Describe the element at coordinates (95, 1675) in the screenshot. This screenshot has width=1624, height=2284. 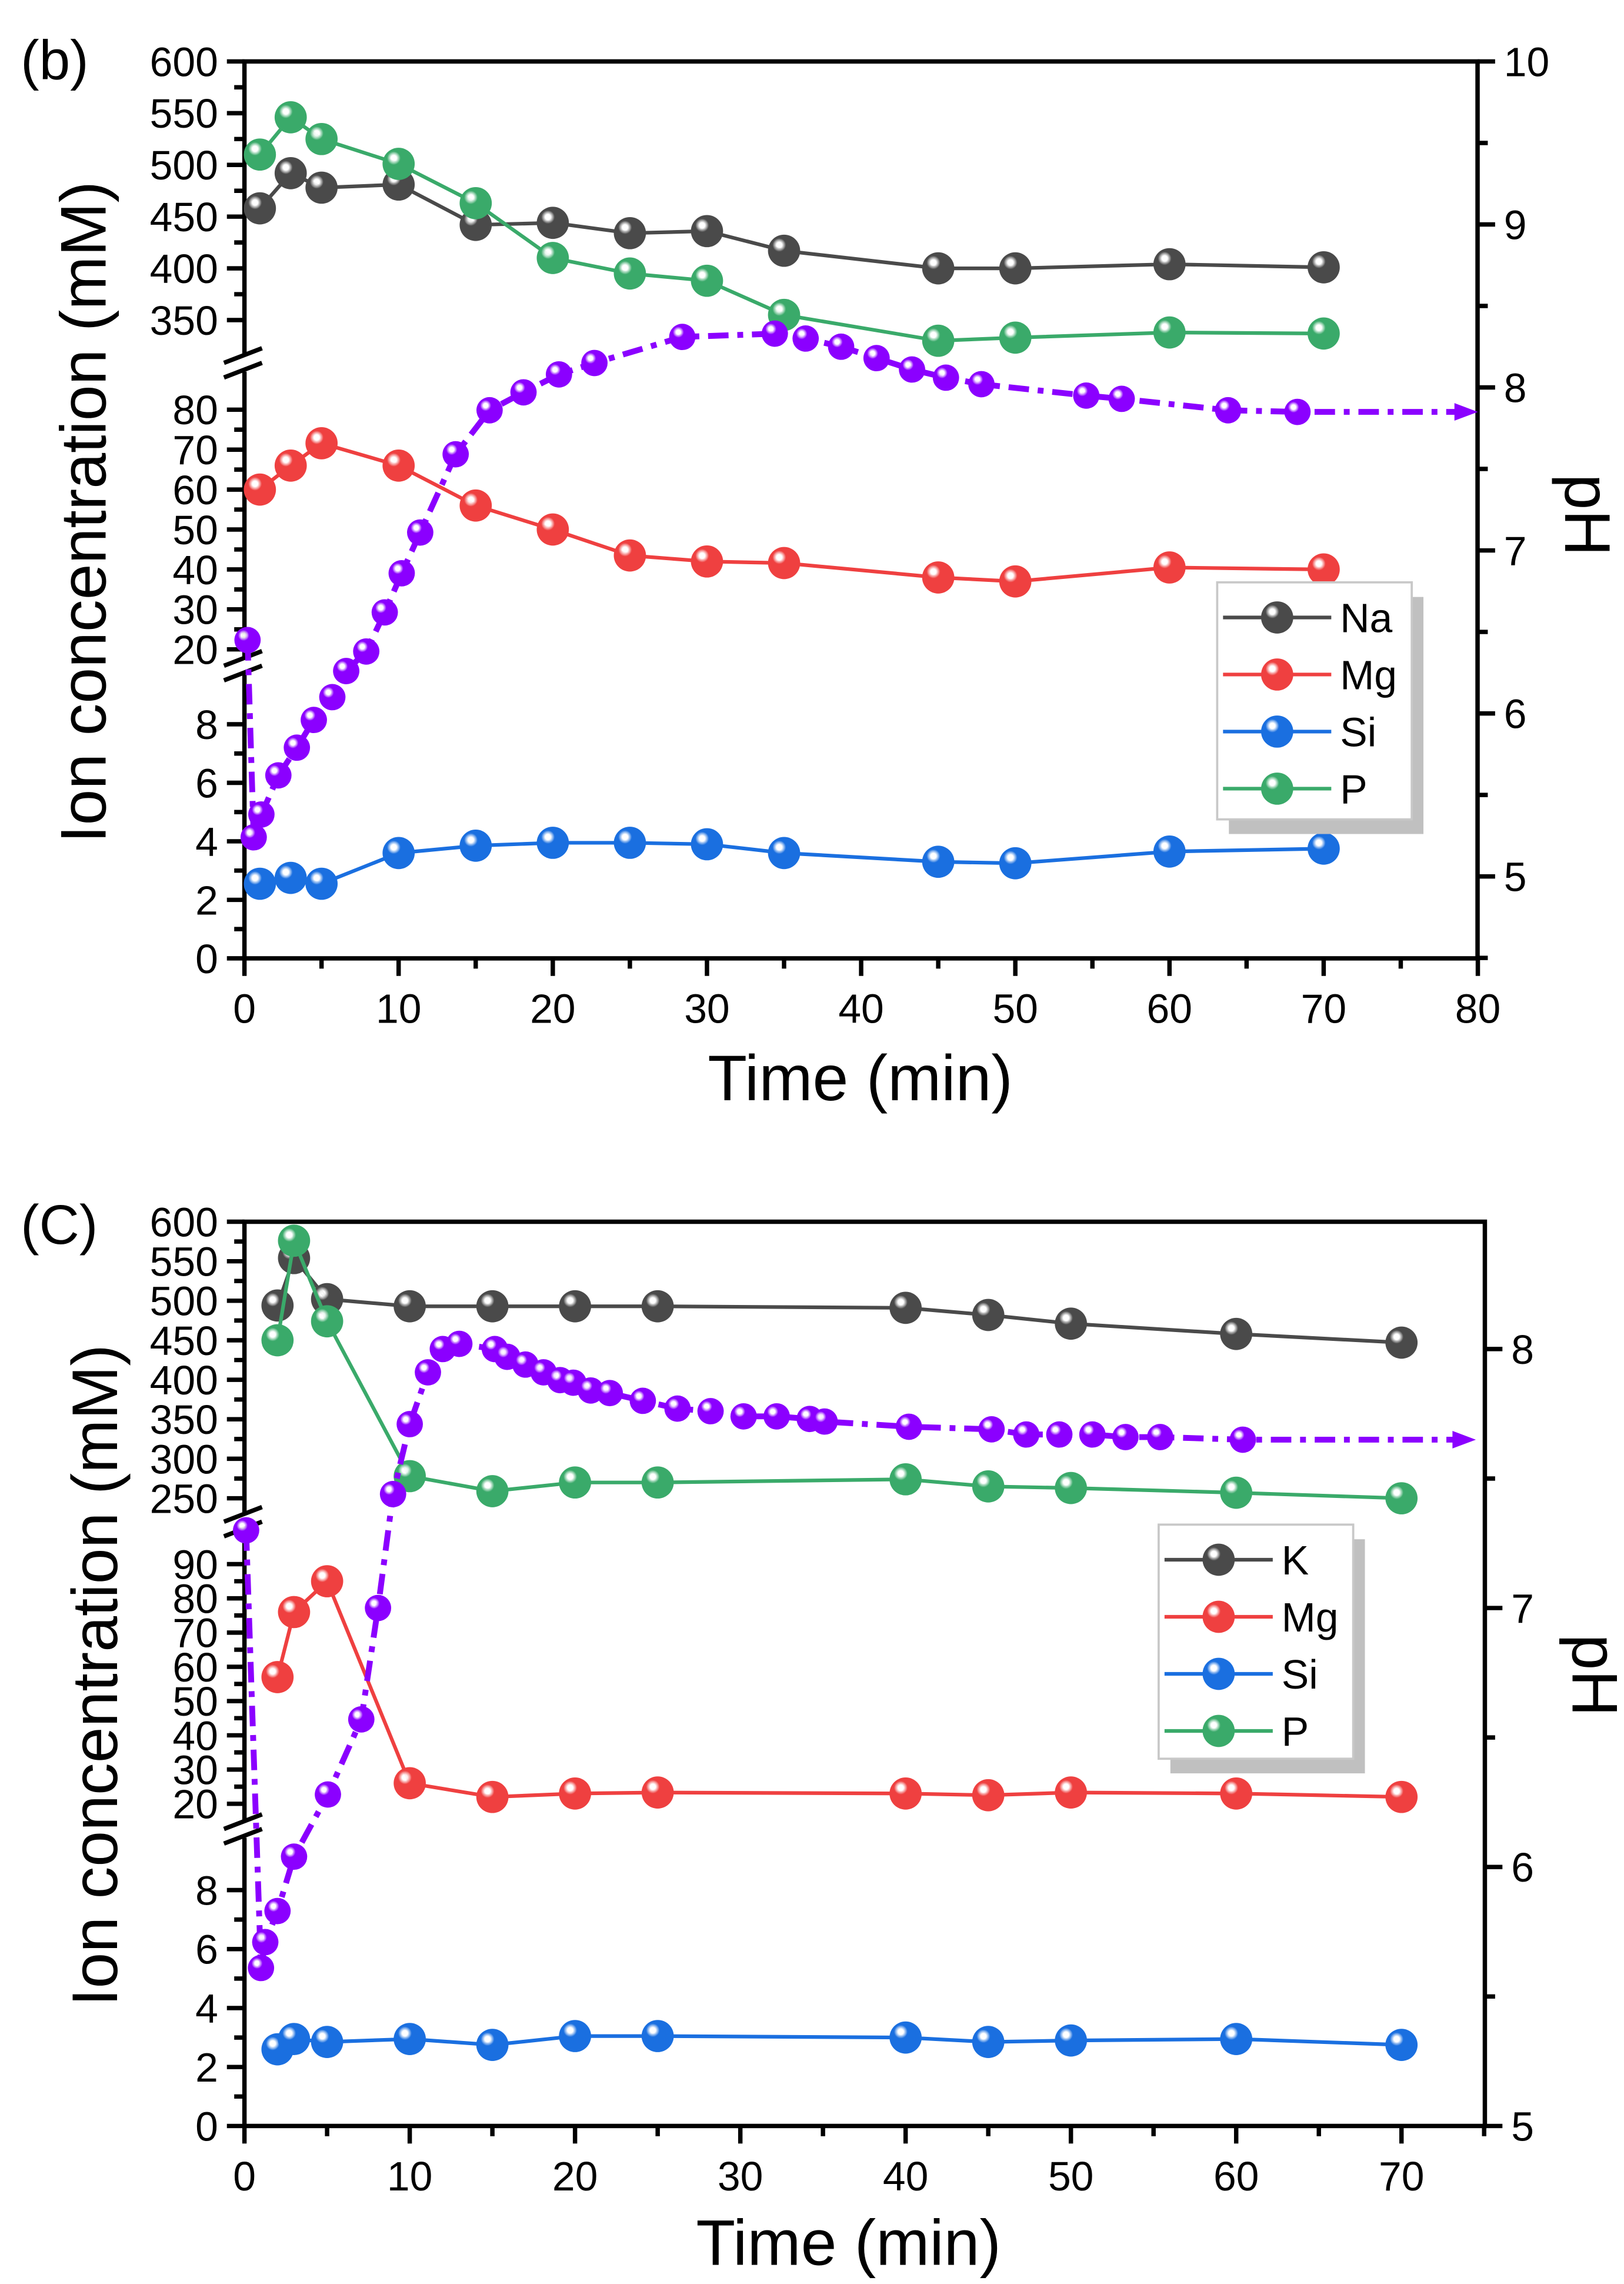
I see `y-axis-title: Ion concentration (mM)` at that location.